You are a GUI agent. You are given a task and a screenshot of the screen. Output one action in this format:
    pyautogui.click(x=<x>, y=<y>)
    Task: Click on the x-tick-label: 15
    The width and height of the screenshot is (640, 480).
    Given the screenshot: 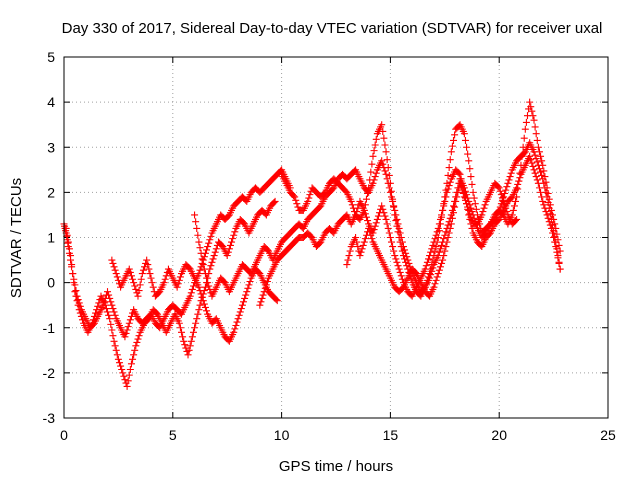 What is the action you would take?
    pyautogui.click(x=391, y=435)
    